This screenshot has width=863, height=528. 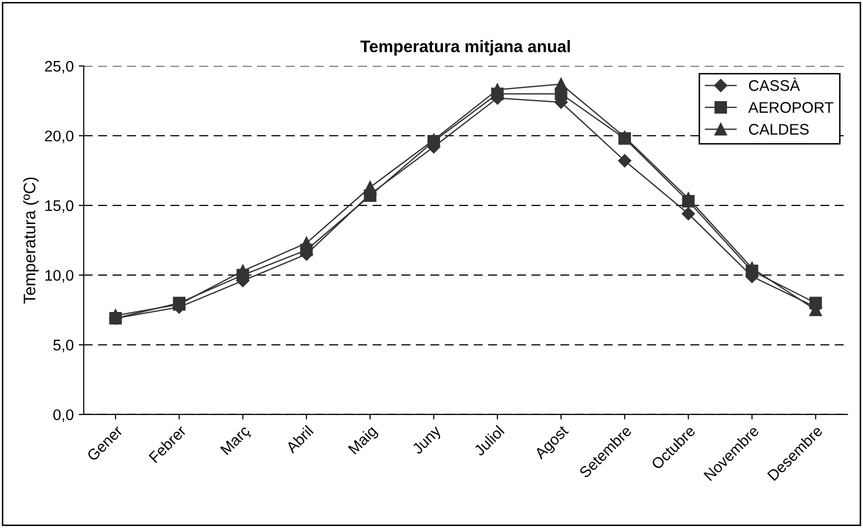 I want to click on legend-label: CALDES, so click(x=779, y=129).